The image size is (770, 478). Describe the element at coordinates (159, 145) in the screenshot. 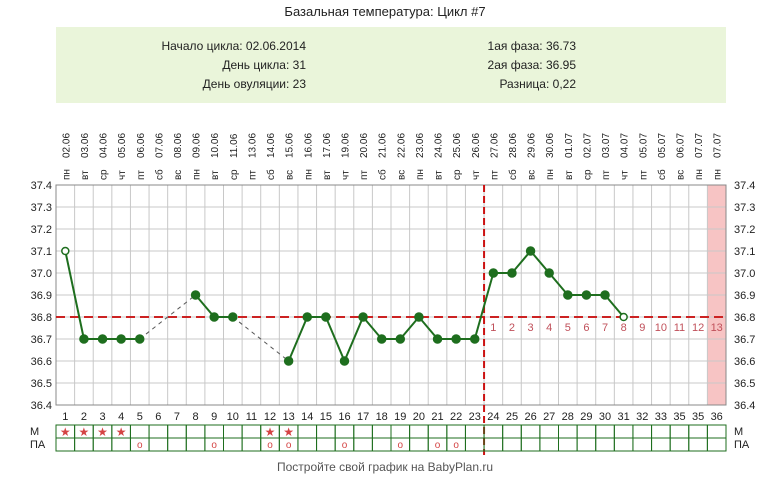

I see `date-label: 07.06` at that location.